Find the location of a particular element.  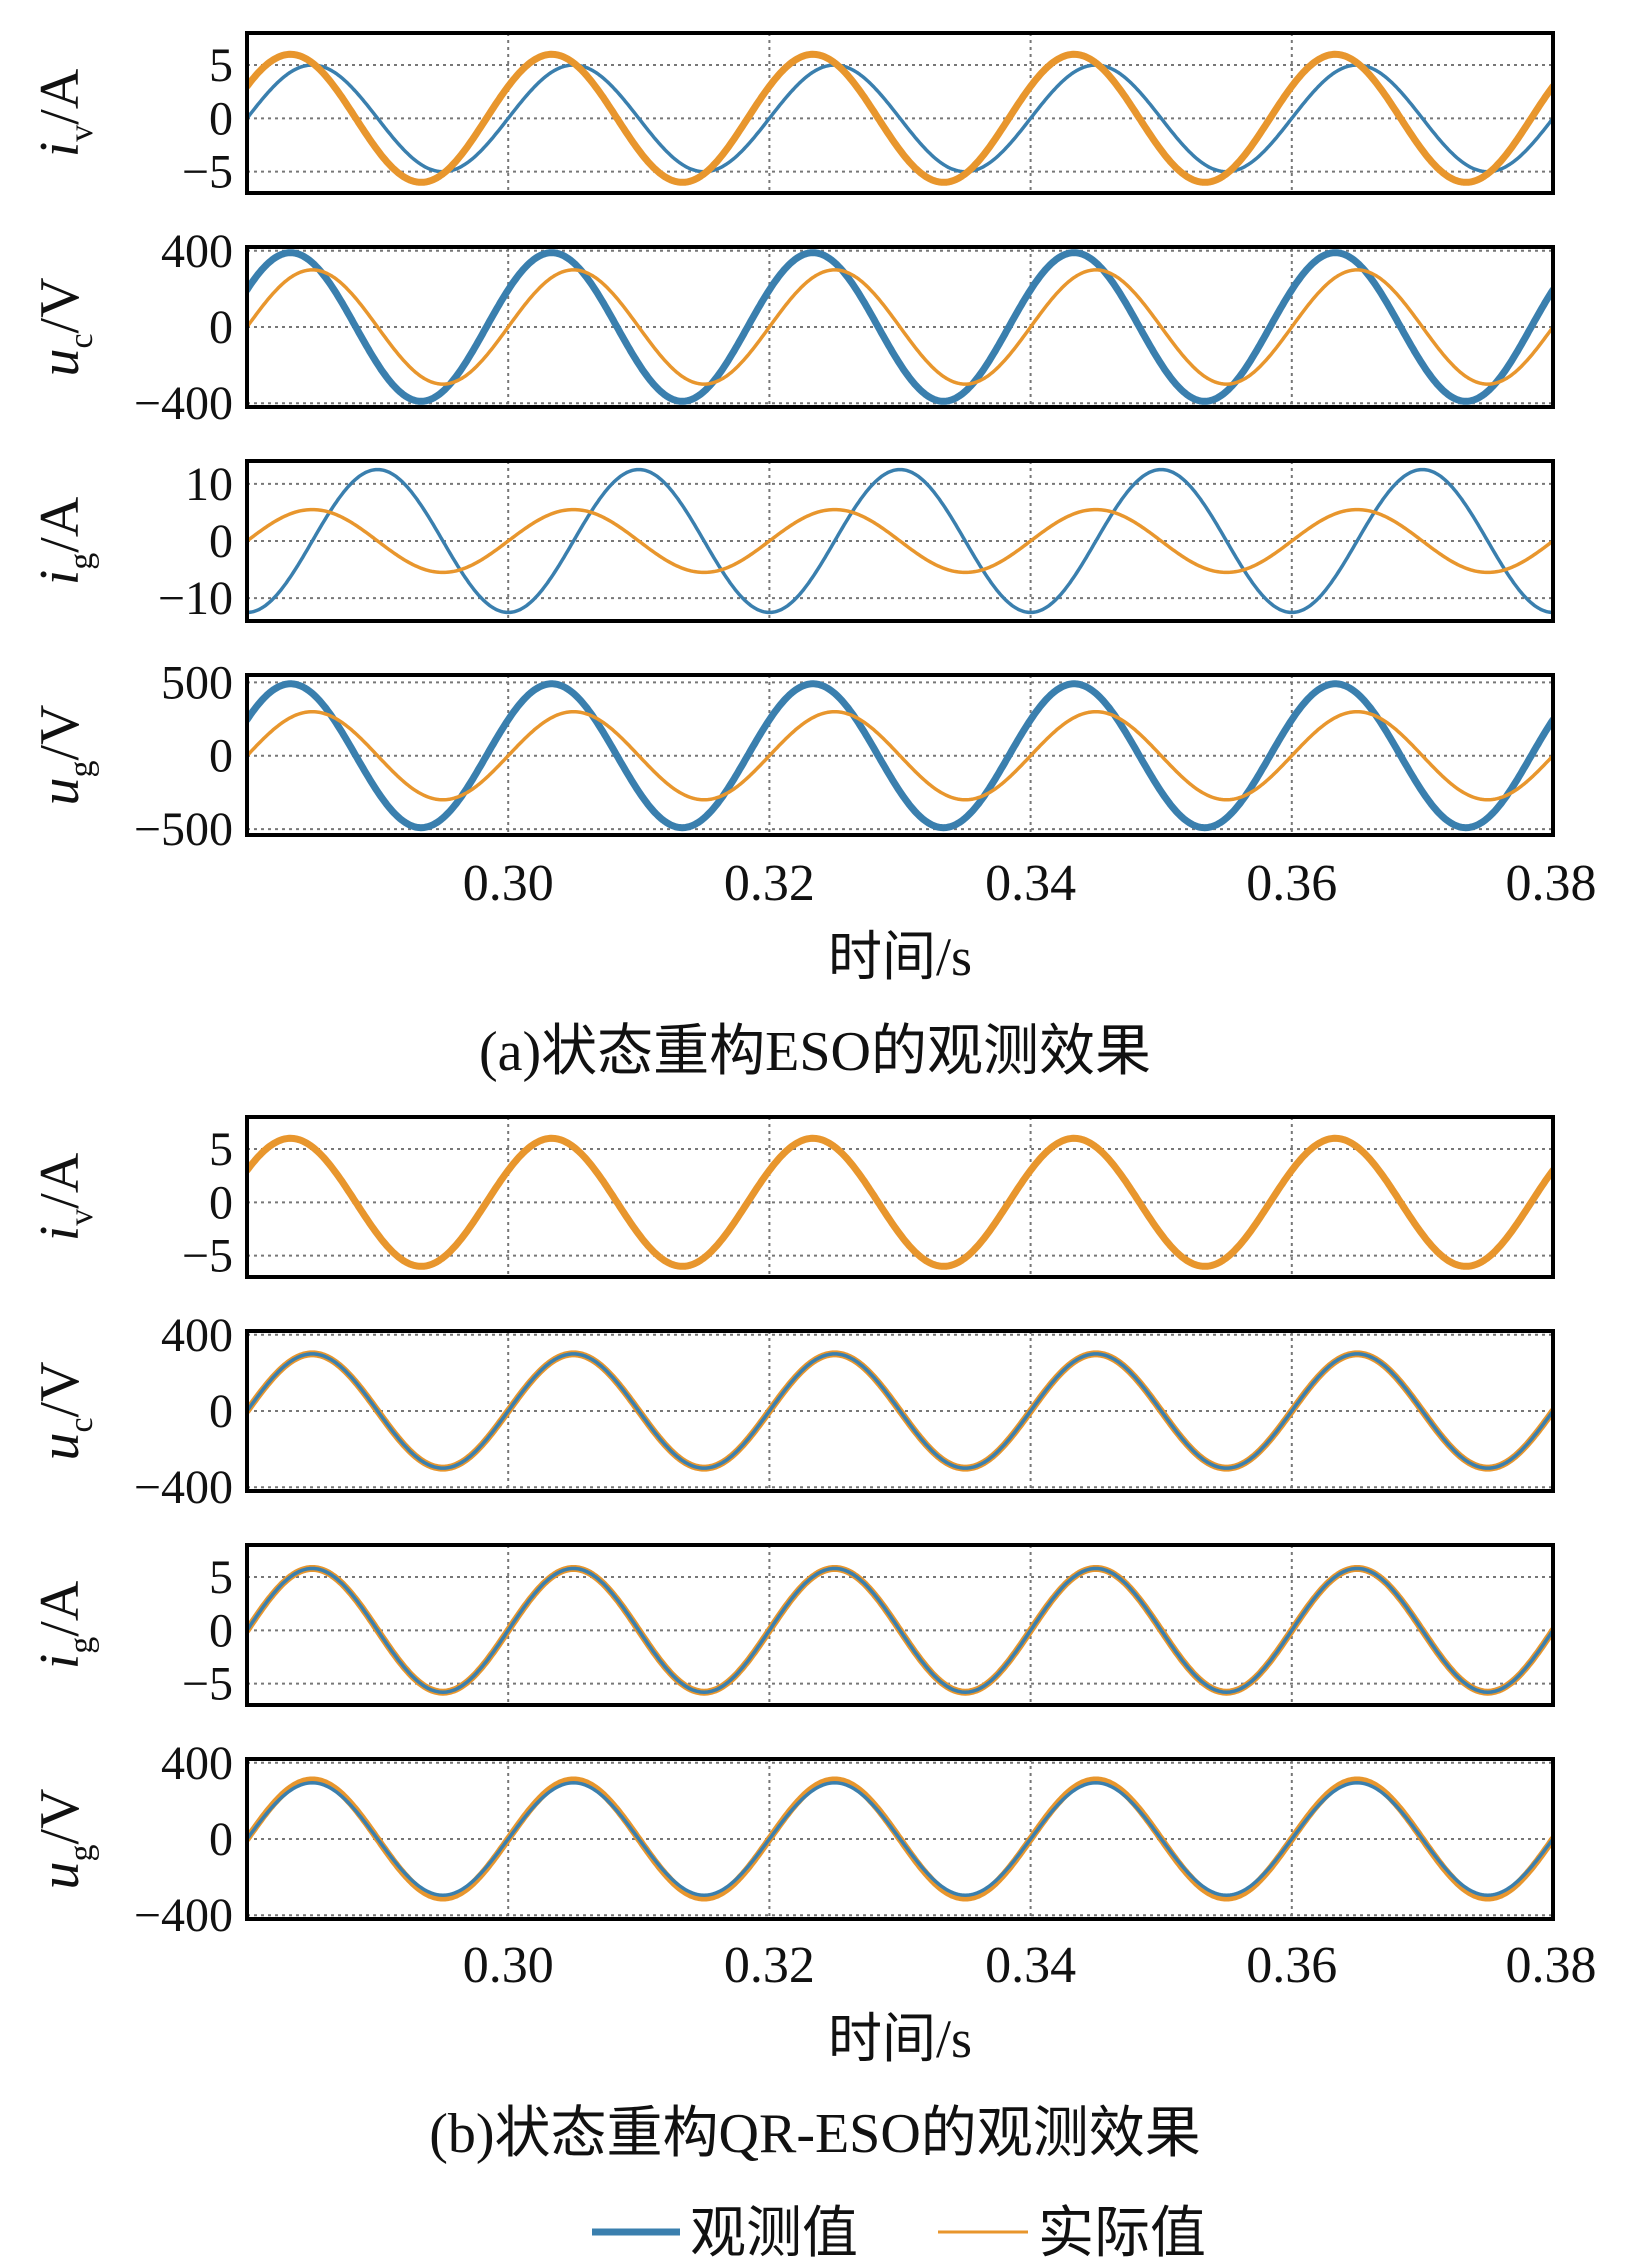

panel-a-2: 100−10 ig/A is located at coordinates (792, 541).